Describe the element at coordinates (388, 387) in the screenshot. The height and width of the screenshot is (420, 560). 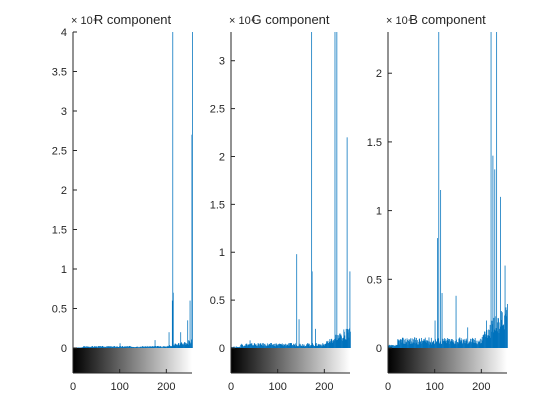
I see `x-tick-label: 0` at that location.